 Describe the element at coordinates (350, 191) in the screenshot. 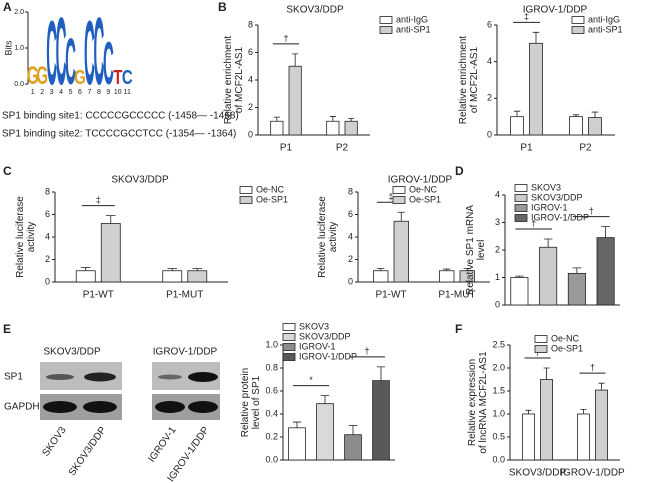

I see `y-tick-label: 8` at that location.